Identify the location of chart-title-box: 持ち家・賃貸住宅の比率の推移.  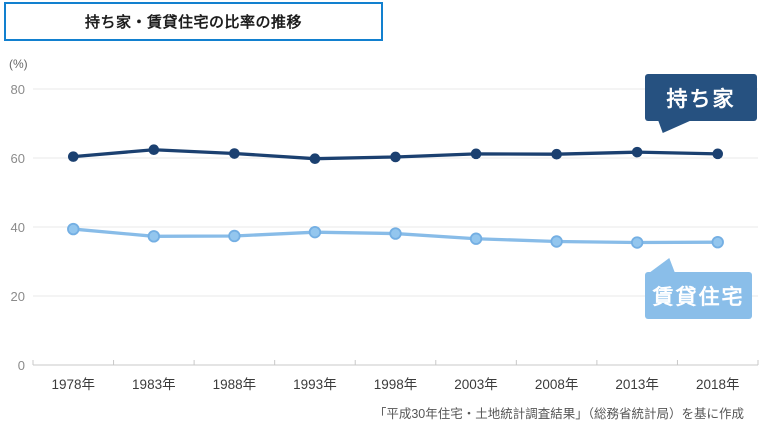
(193, 21).